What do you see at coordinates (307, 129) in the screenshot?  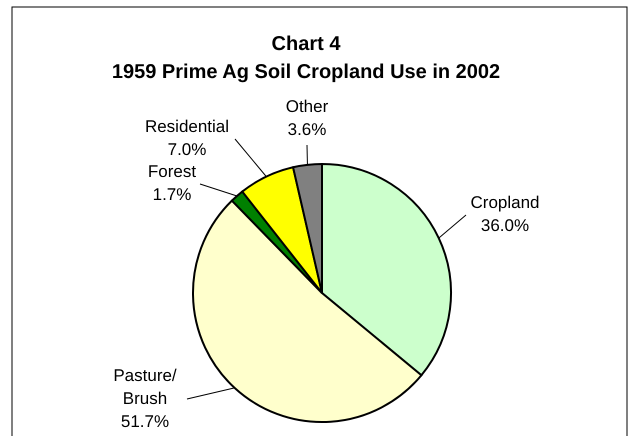 I see `data-label: 3.6%` at bounding box center [307, 129].